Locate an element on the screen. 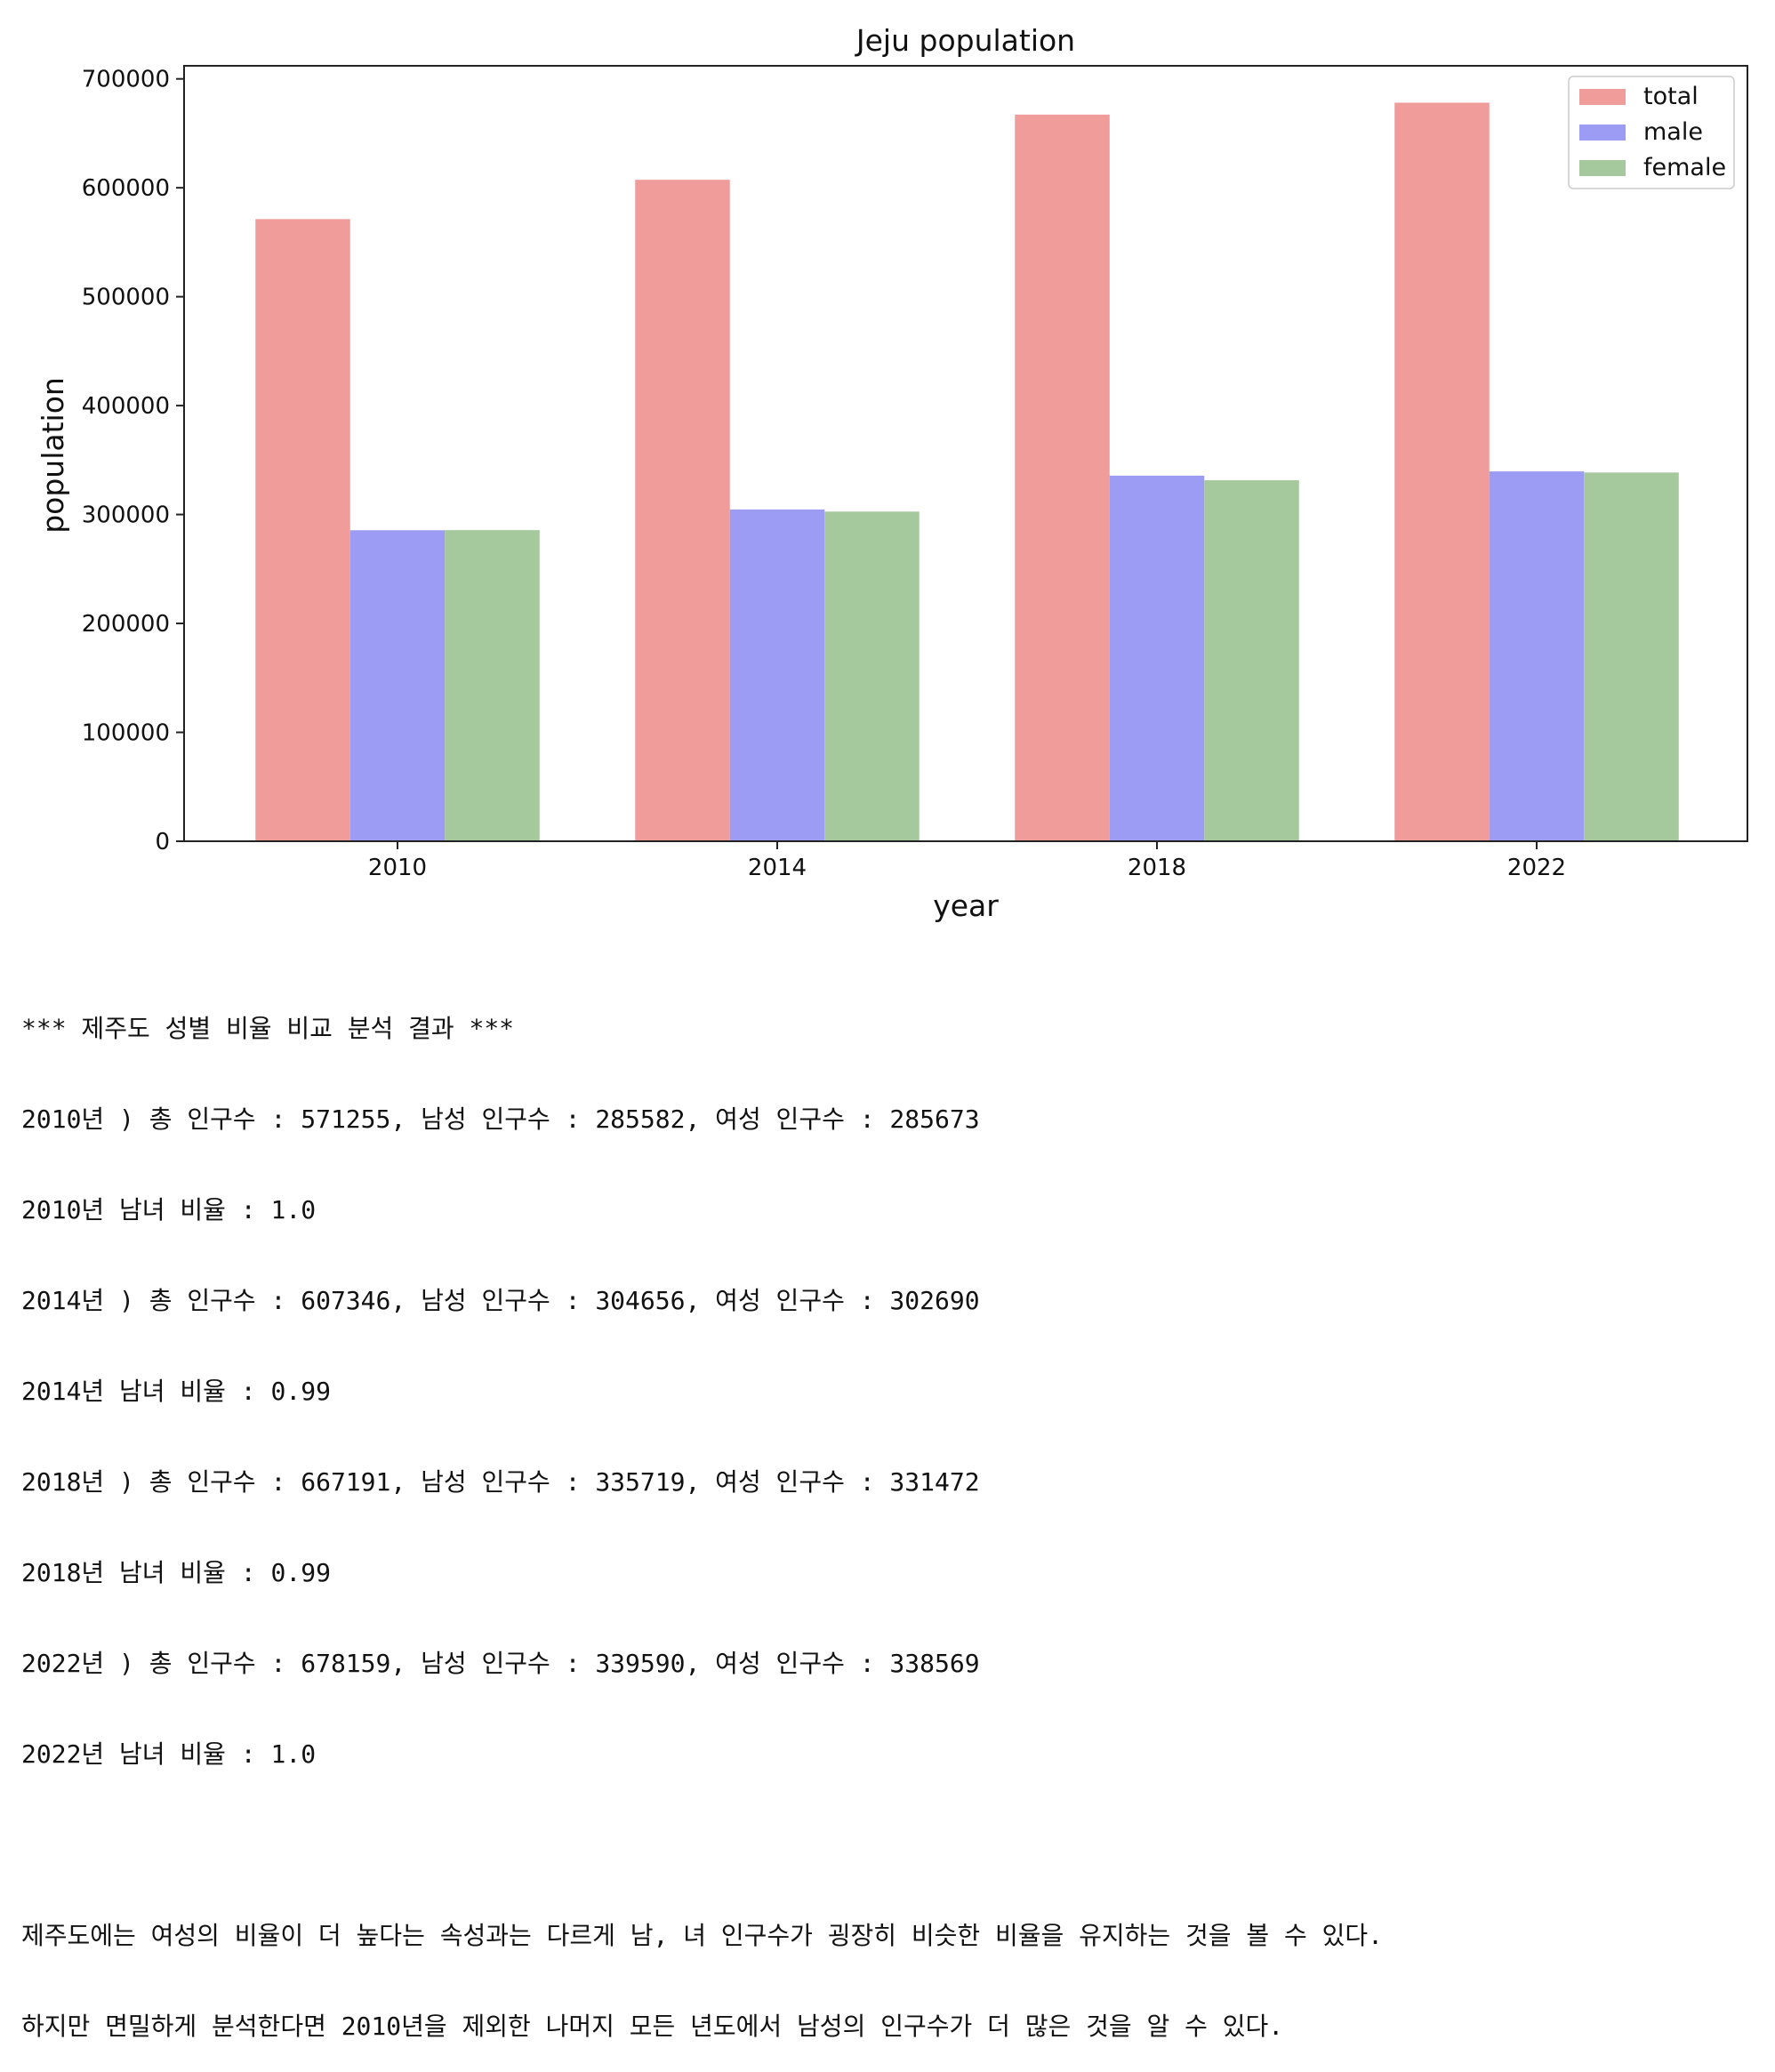  y-tick-label: 500000 is located at coordinates (126, 298).